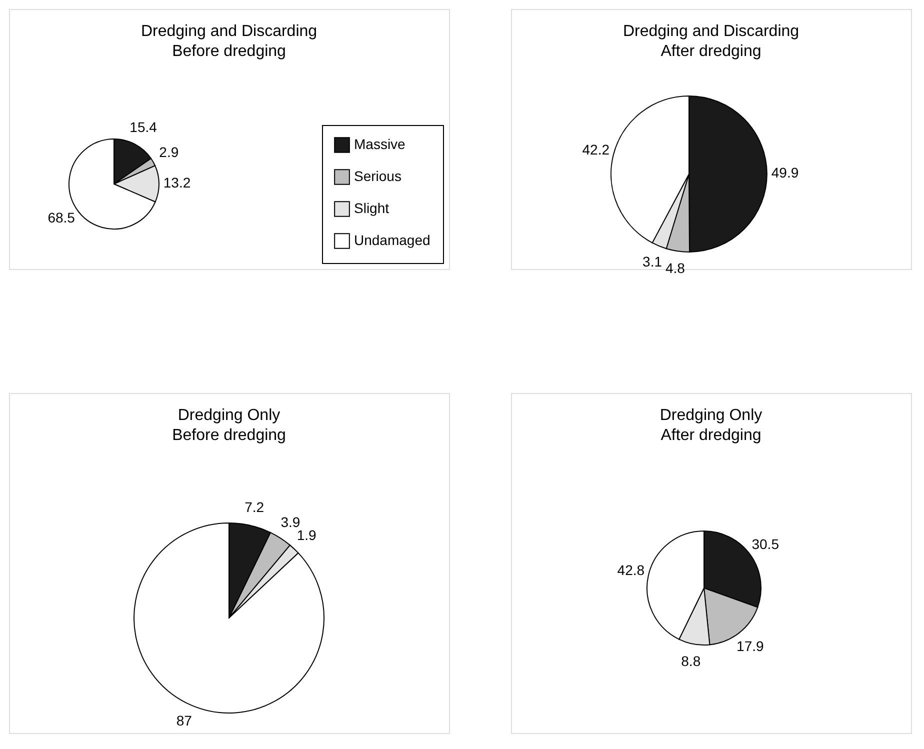  Describe the element at coordinates (184, 720) in the screenshot. I see `data-label: 87` at that location.